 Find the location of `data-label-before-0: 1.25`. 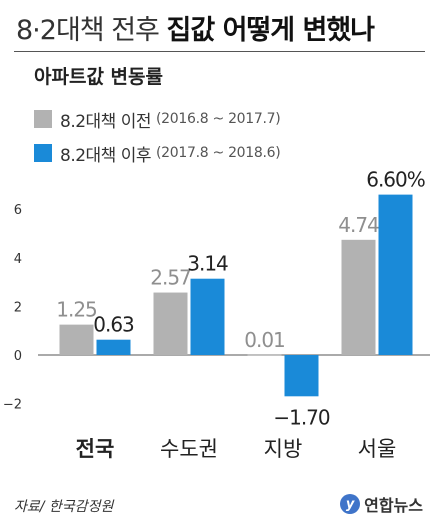

data-label-before-0: 1.25 is located at coordinates (76, 310).